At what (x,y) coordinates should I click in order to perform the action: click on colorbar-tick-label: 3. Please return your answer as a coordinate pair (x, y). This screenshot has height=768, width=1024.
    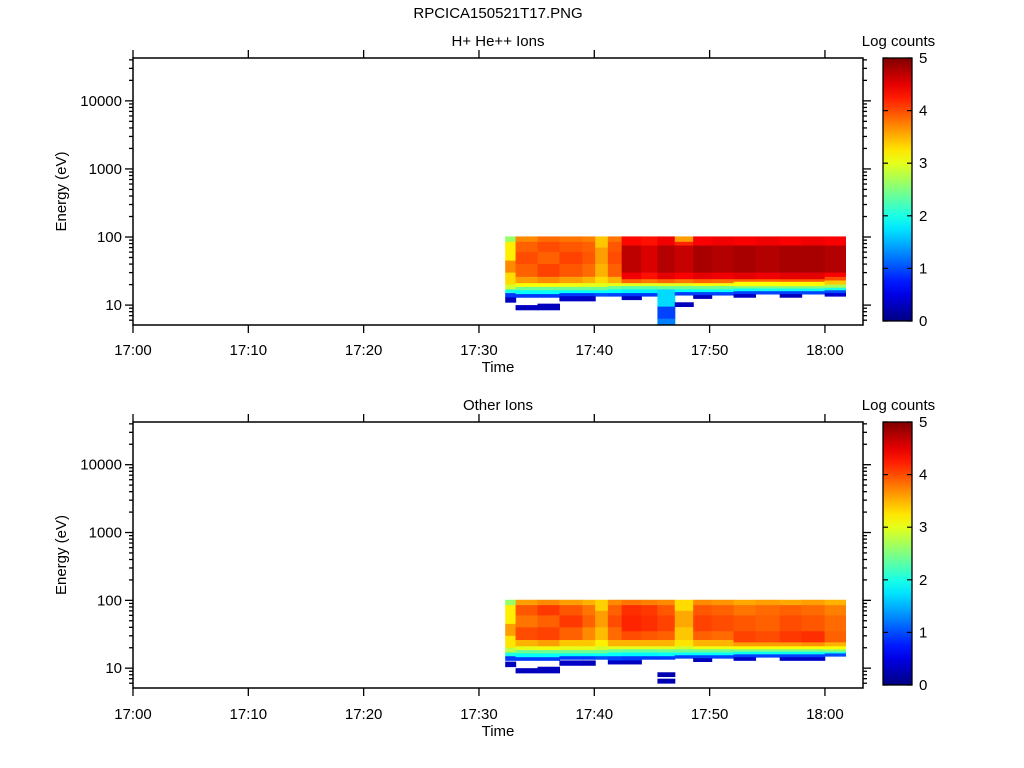
    Looking at the image, I should click on (923, 527).